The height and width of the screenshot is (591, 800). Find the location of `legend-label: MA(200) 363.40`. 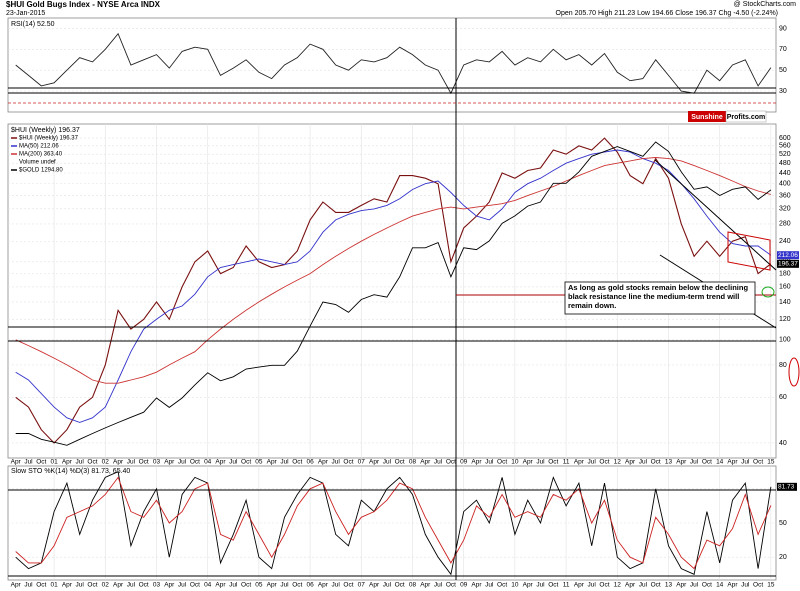

legend-label: MA(200) 363.40 is located at coordinates (41, 155).